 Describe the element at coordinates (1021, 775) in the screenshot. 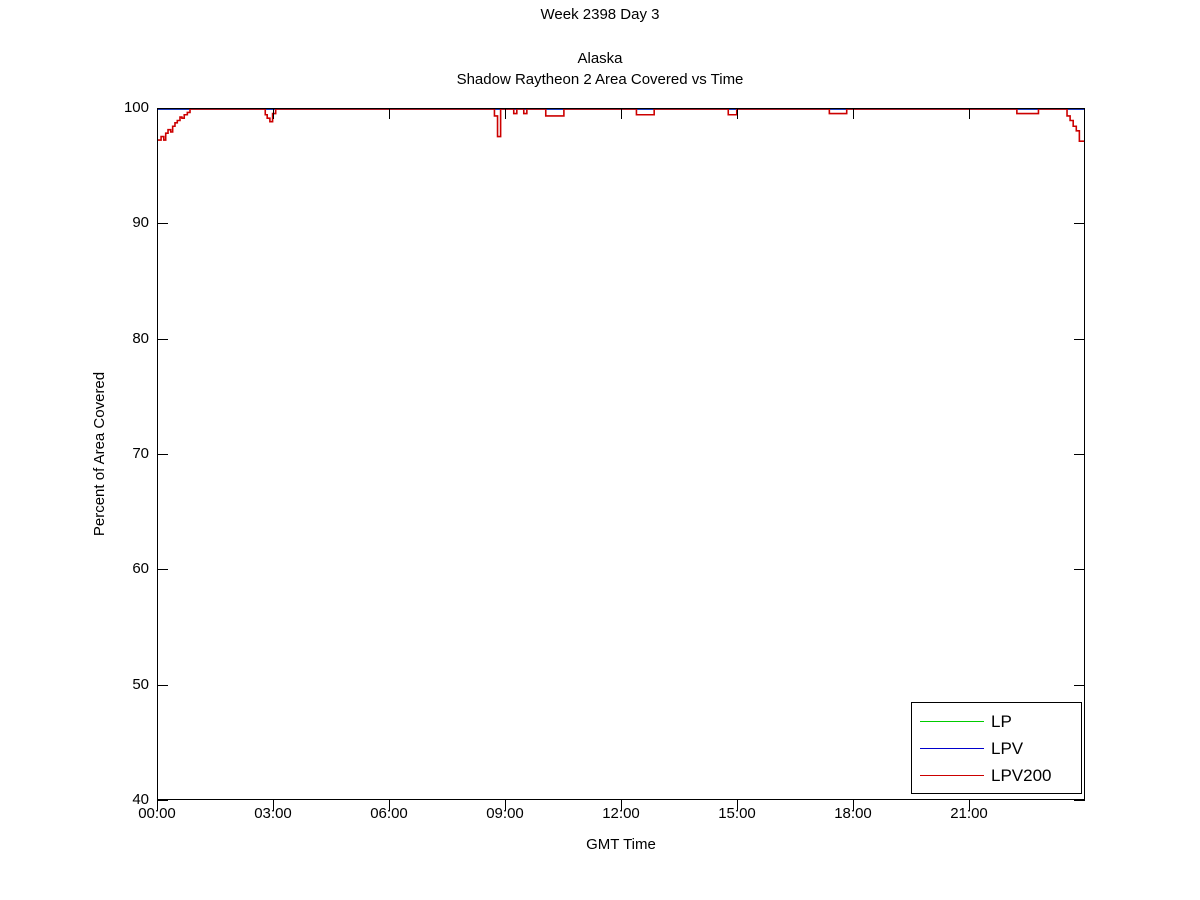

I see `legend-label: LPV200` at that location.